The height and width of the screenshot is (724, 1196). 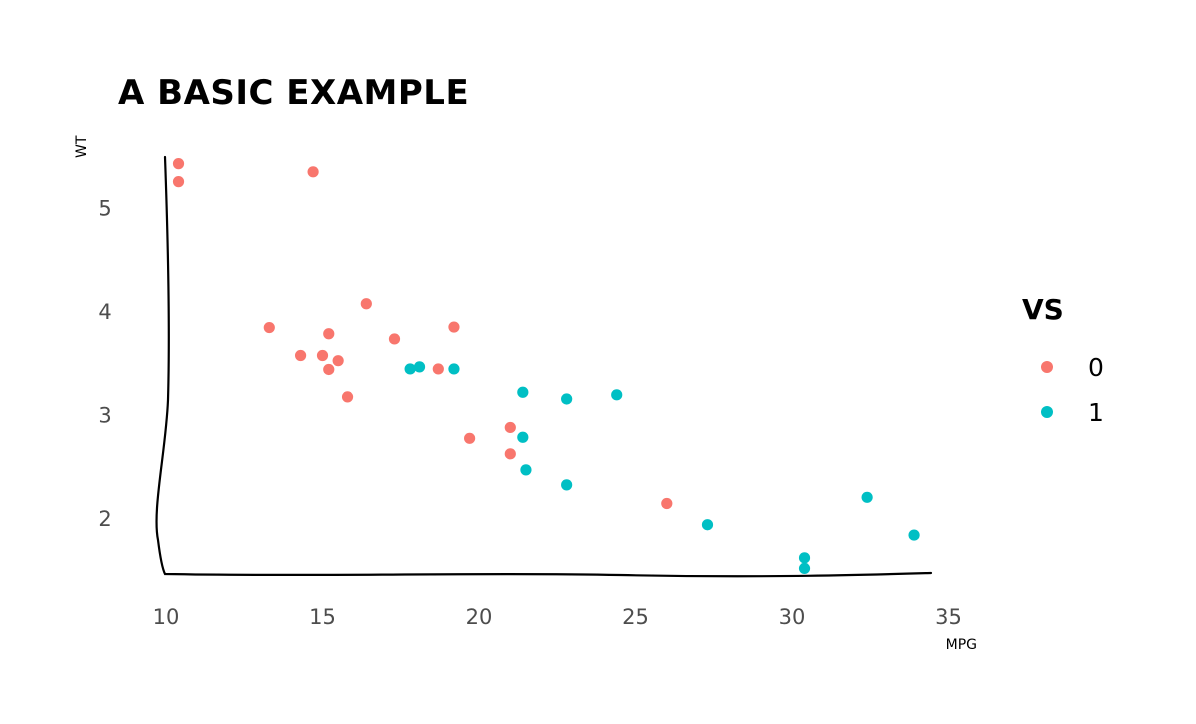 I want to click on y-tick-labels: 2 3 4 5, so click(x=104, y=364).